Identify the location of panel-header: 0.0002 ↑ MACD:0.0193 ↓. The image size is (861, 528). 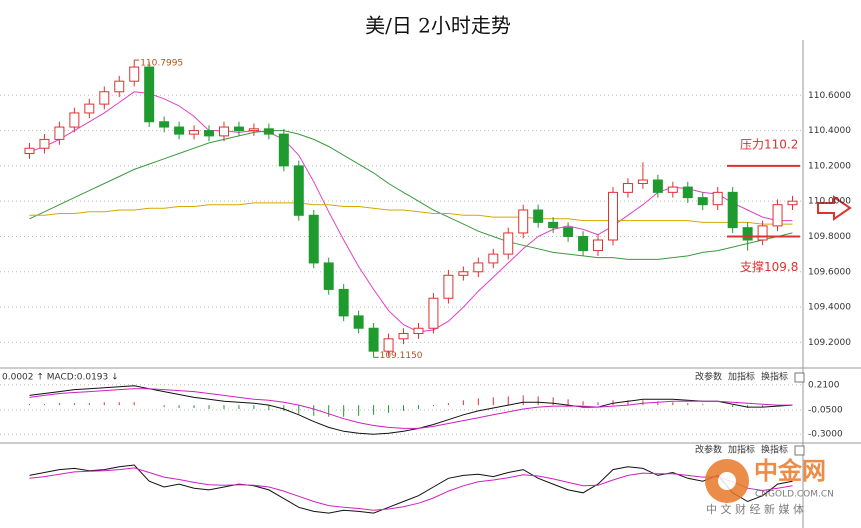
(60, 378).